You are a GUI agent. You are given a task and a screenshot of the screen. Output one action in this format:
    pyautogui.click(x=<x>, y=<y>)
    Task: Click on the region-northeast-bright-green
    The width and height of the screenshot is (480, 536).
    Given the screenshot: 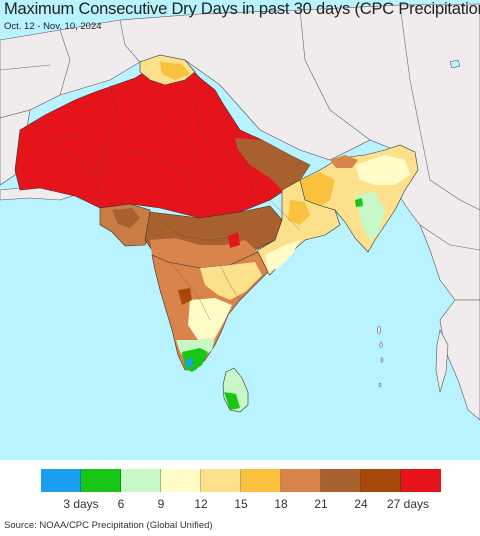 What is the action you would take?
    pyautogui.click(x=359, y=202)
    